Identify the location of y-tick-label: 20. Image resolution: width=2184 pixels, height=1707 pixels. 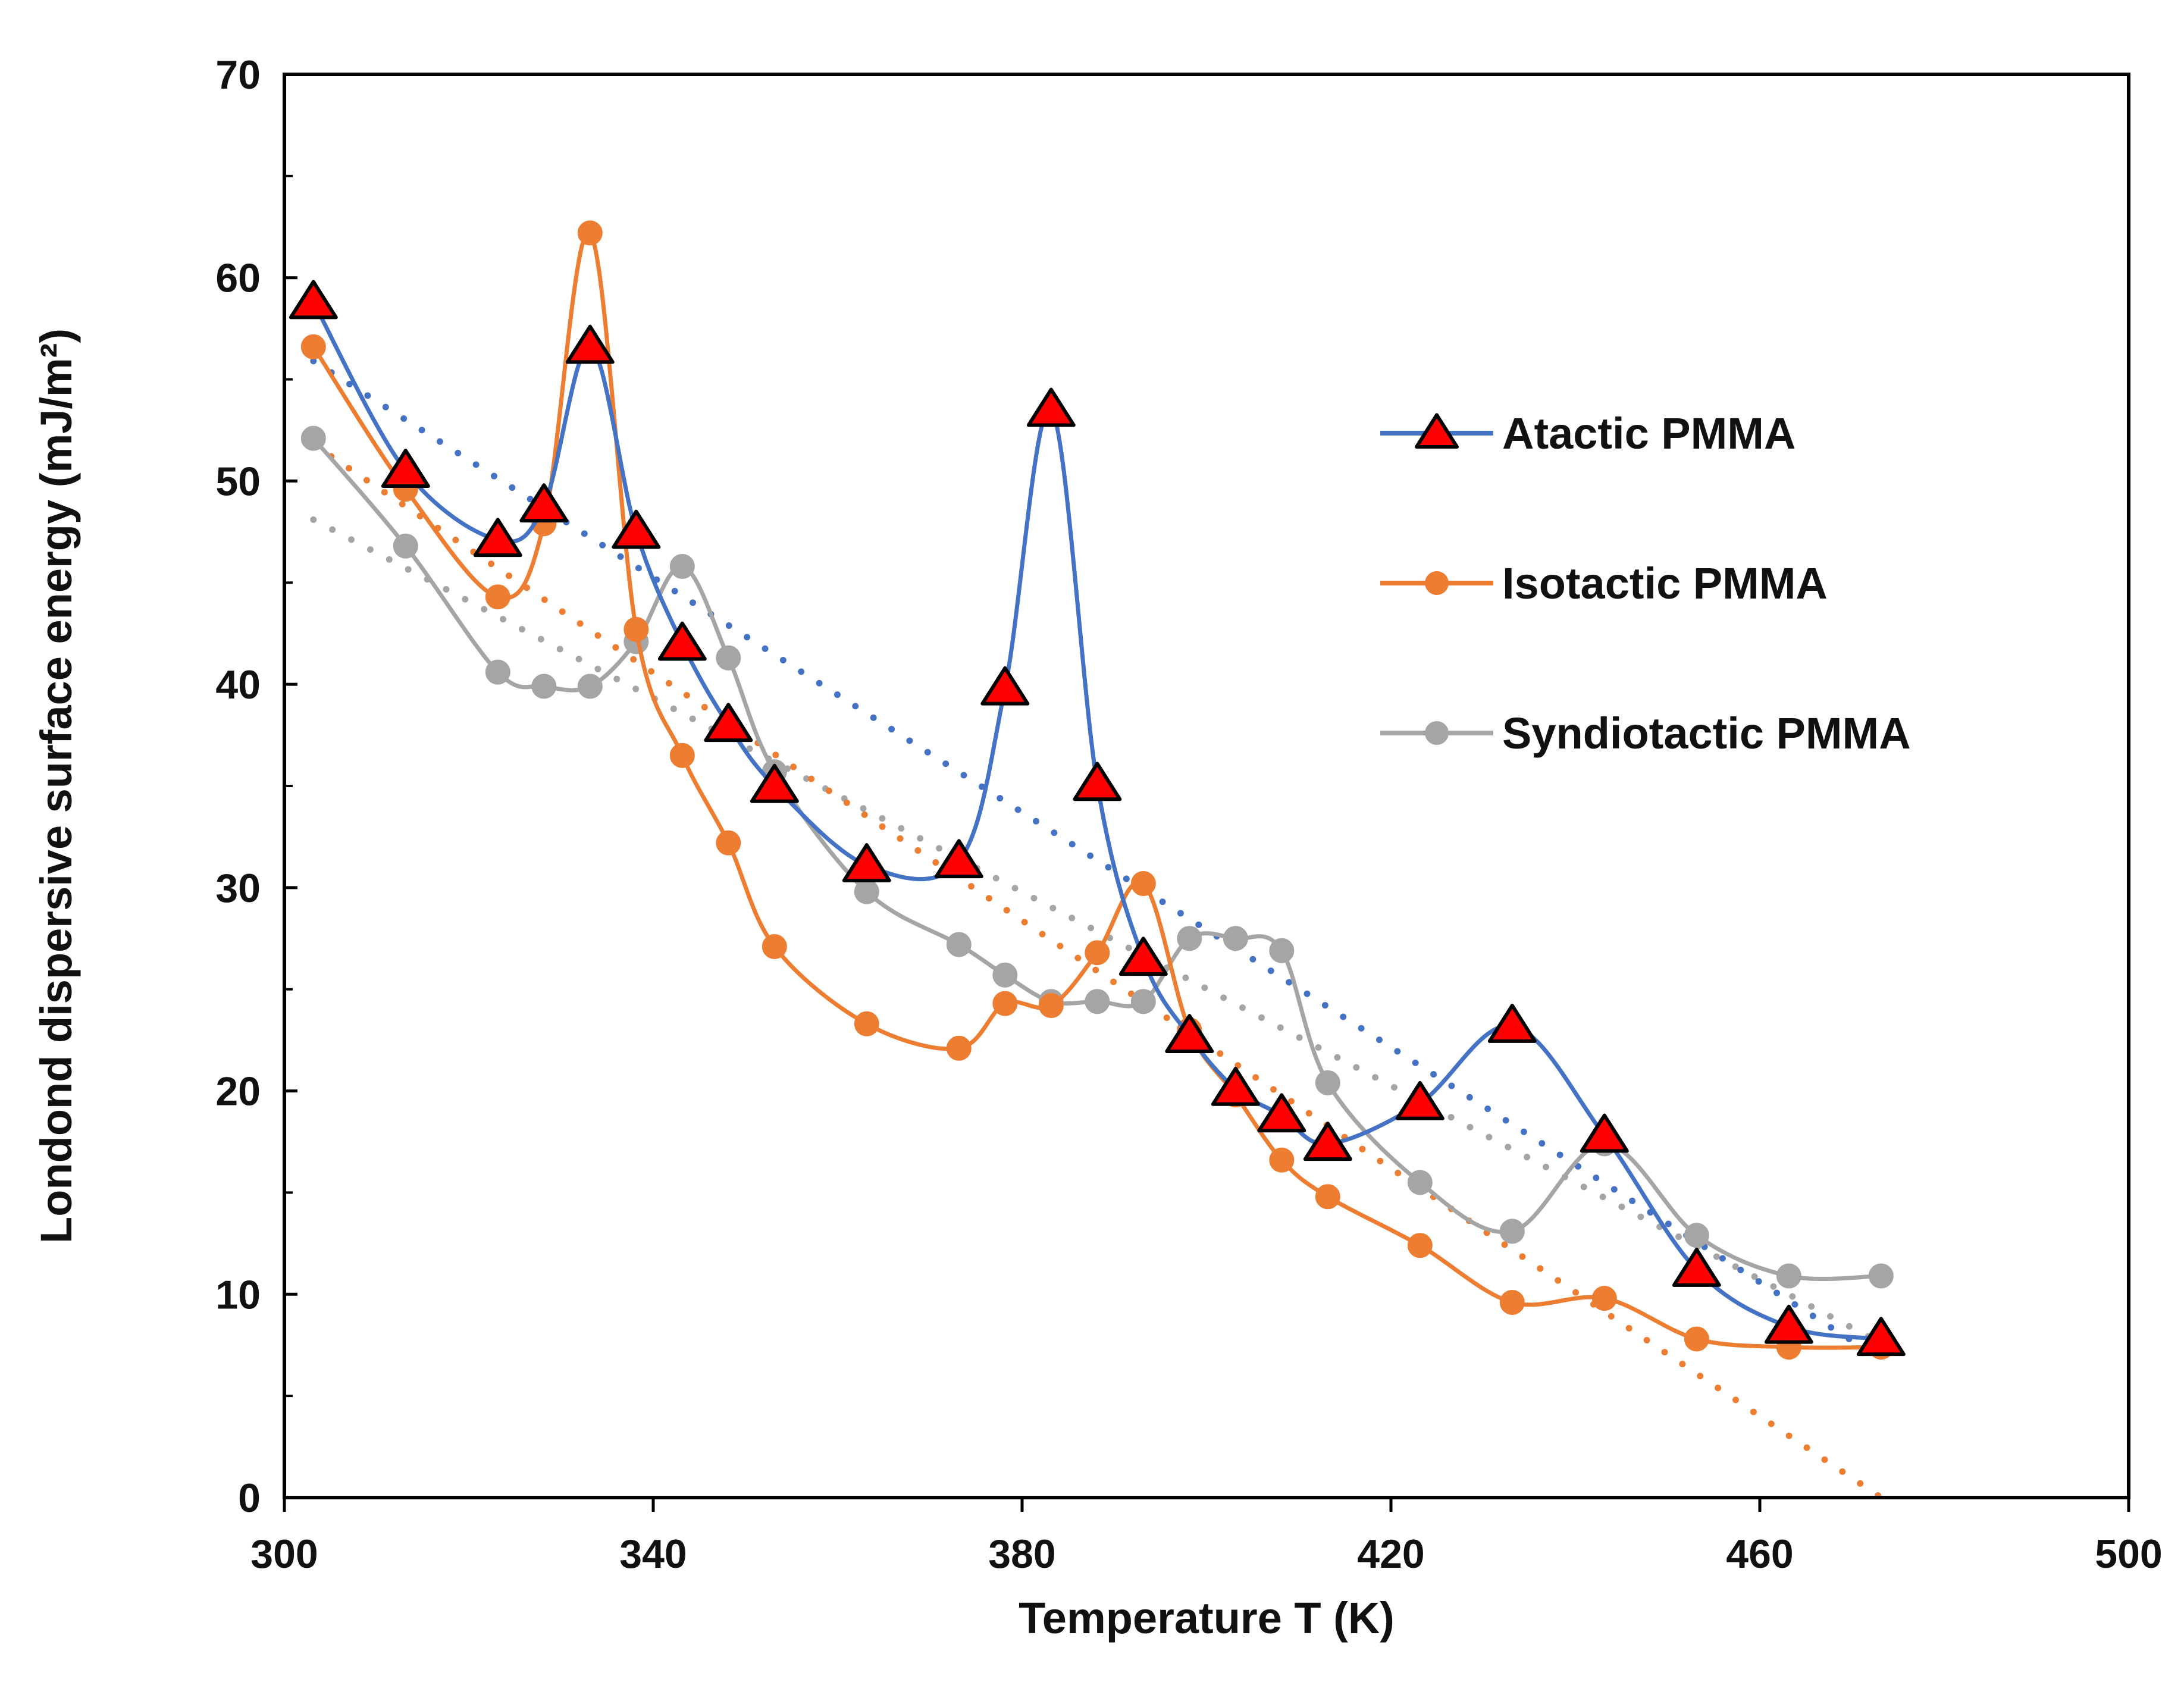
(238, 1091).